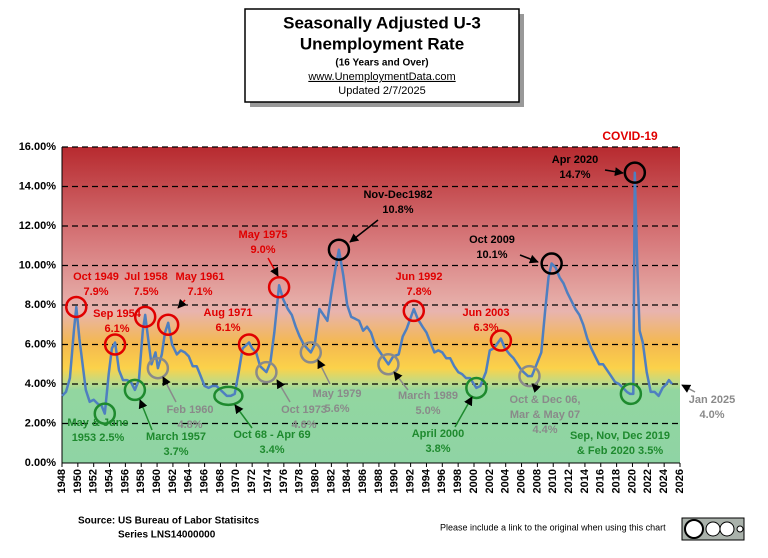  I want to click on annotation-text: 5.6%, so click(336, 409).